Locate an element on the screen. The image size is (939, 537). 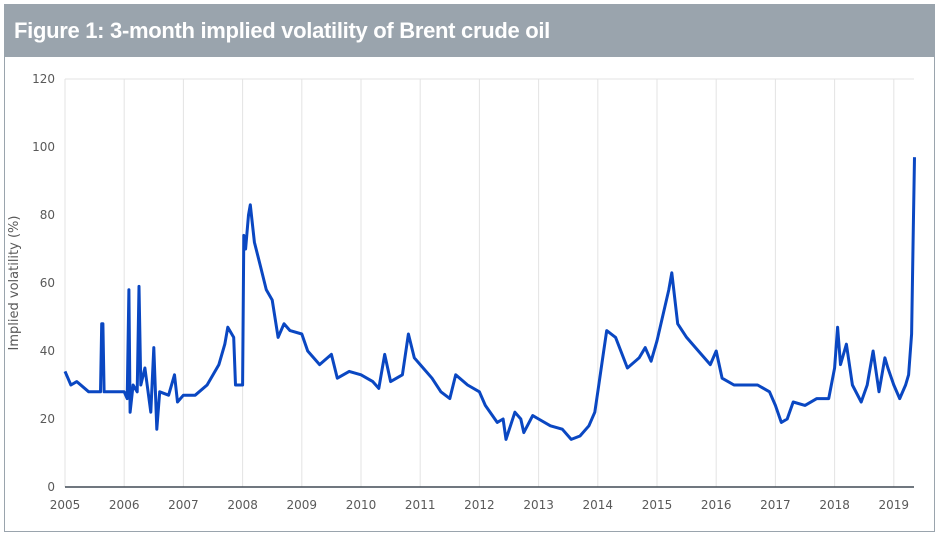
x-tick-label: 2007 is located at coordinates (183, 505).